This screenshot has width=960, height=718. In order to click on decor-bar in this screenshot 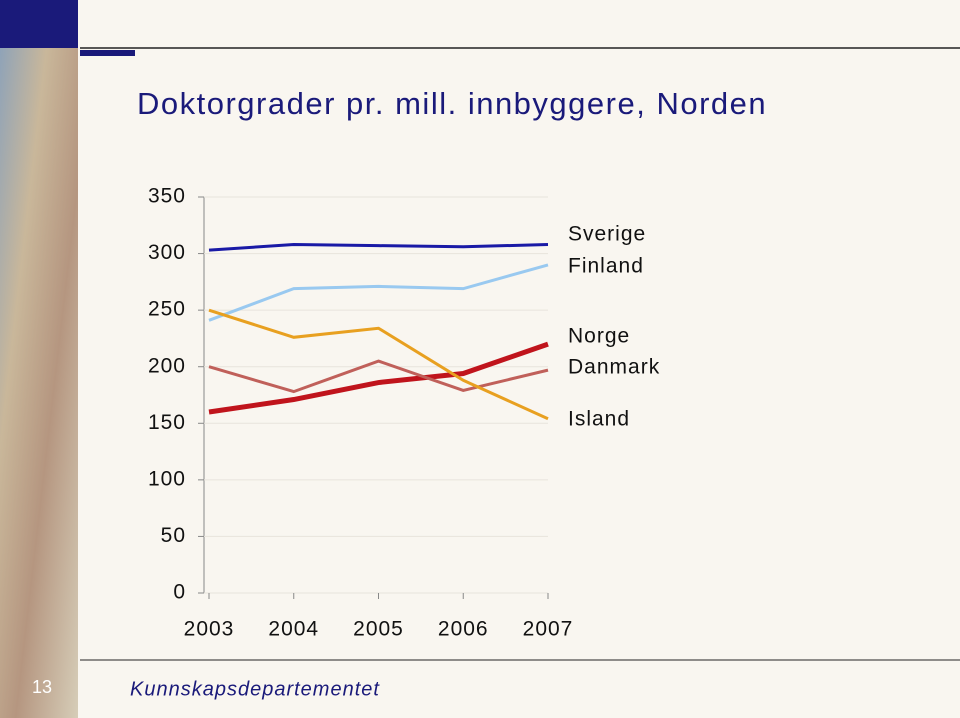, I will do `click(107, 53)`.